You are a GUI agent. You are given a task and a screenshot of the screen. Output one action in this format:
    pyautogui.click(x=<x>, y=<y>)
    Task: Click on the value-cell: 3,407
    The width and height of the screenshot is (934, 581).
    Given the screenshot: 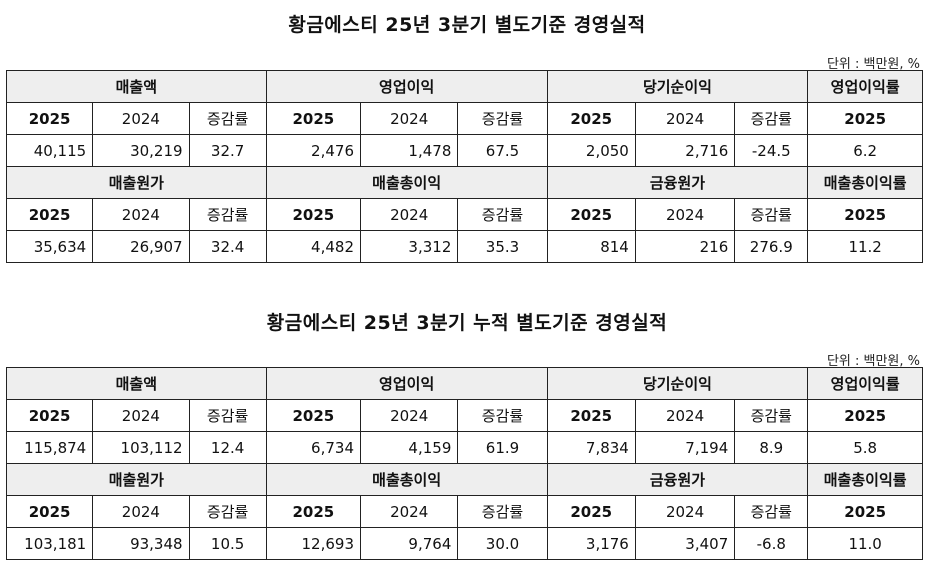 What is the action you would take?
    pyautogui.click(x=685, y=543)
    